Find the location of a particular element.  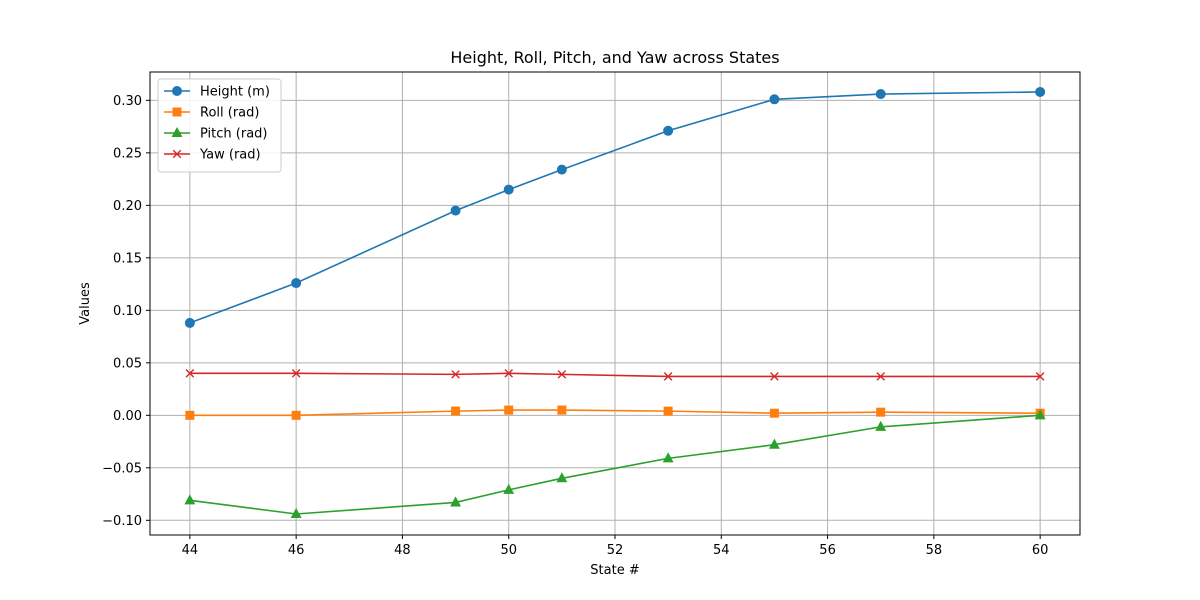

x-tick-label: 58 is located at coordinates (934, 550).